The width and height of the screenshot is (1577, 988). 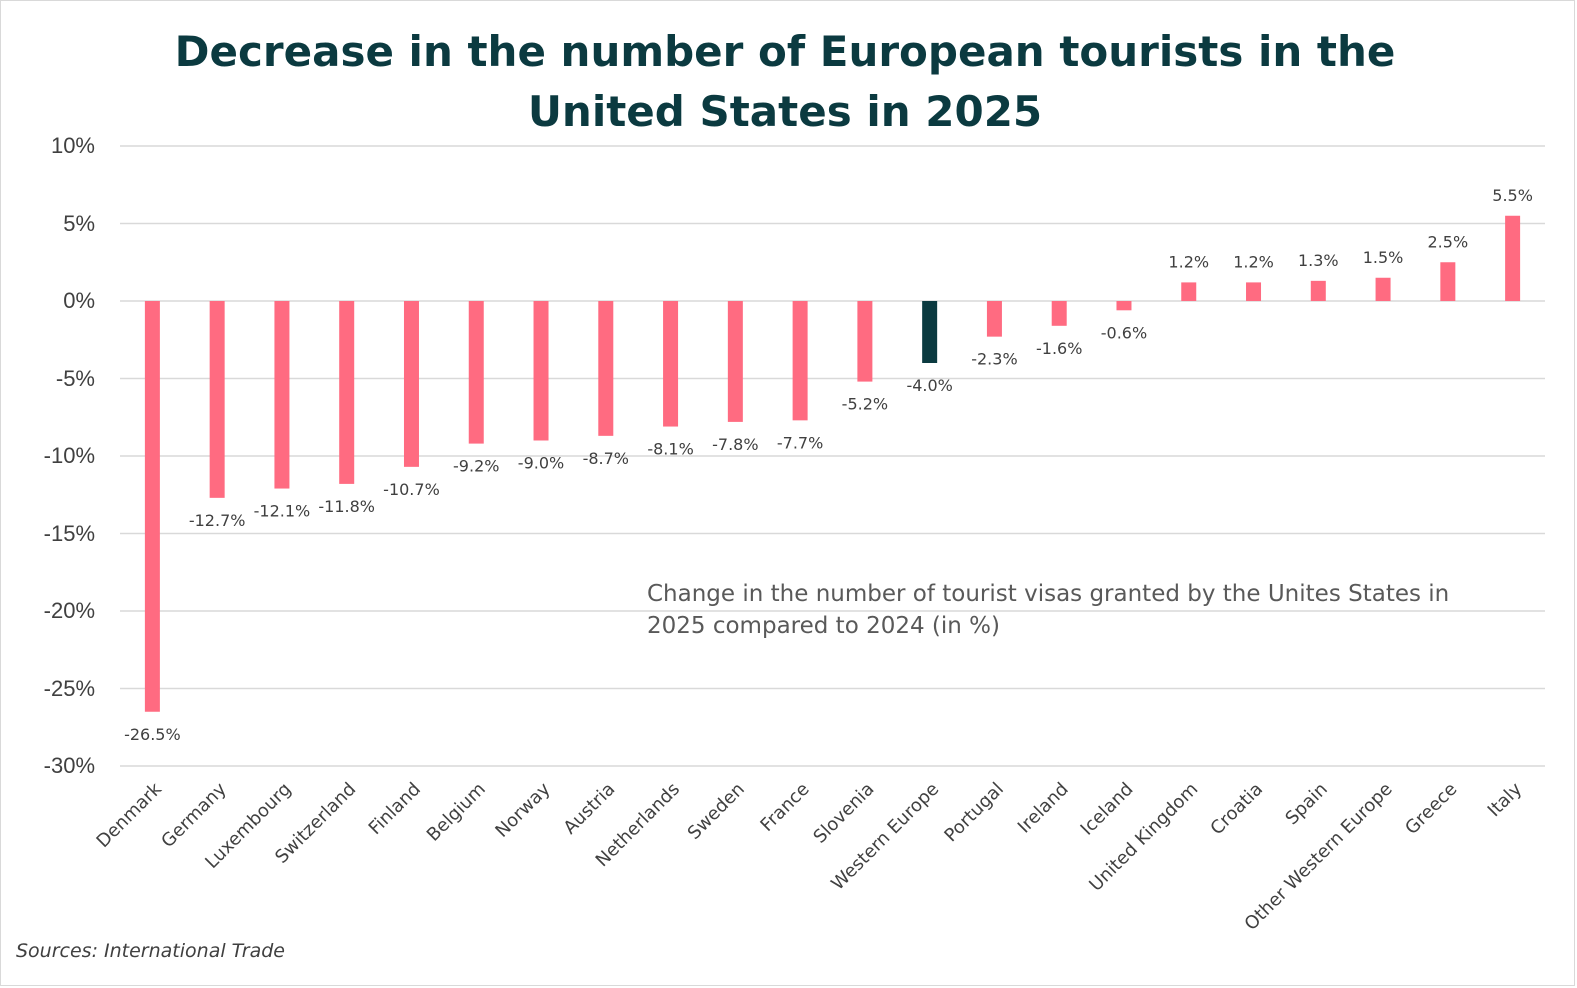 I want to click on category-label: Western Europe, so click(x=885, y=837).